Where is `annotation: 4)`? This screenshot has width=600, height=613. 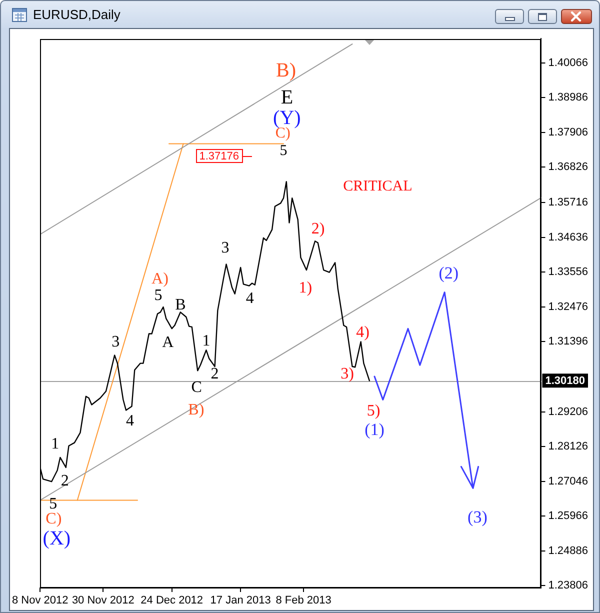
annotation: 4) is located at coordinates (363, 332).